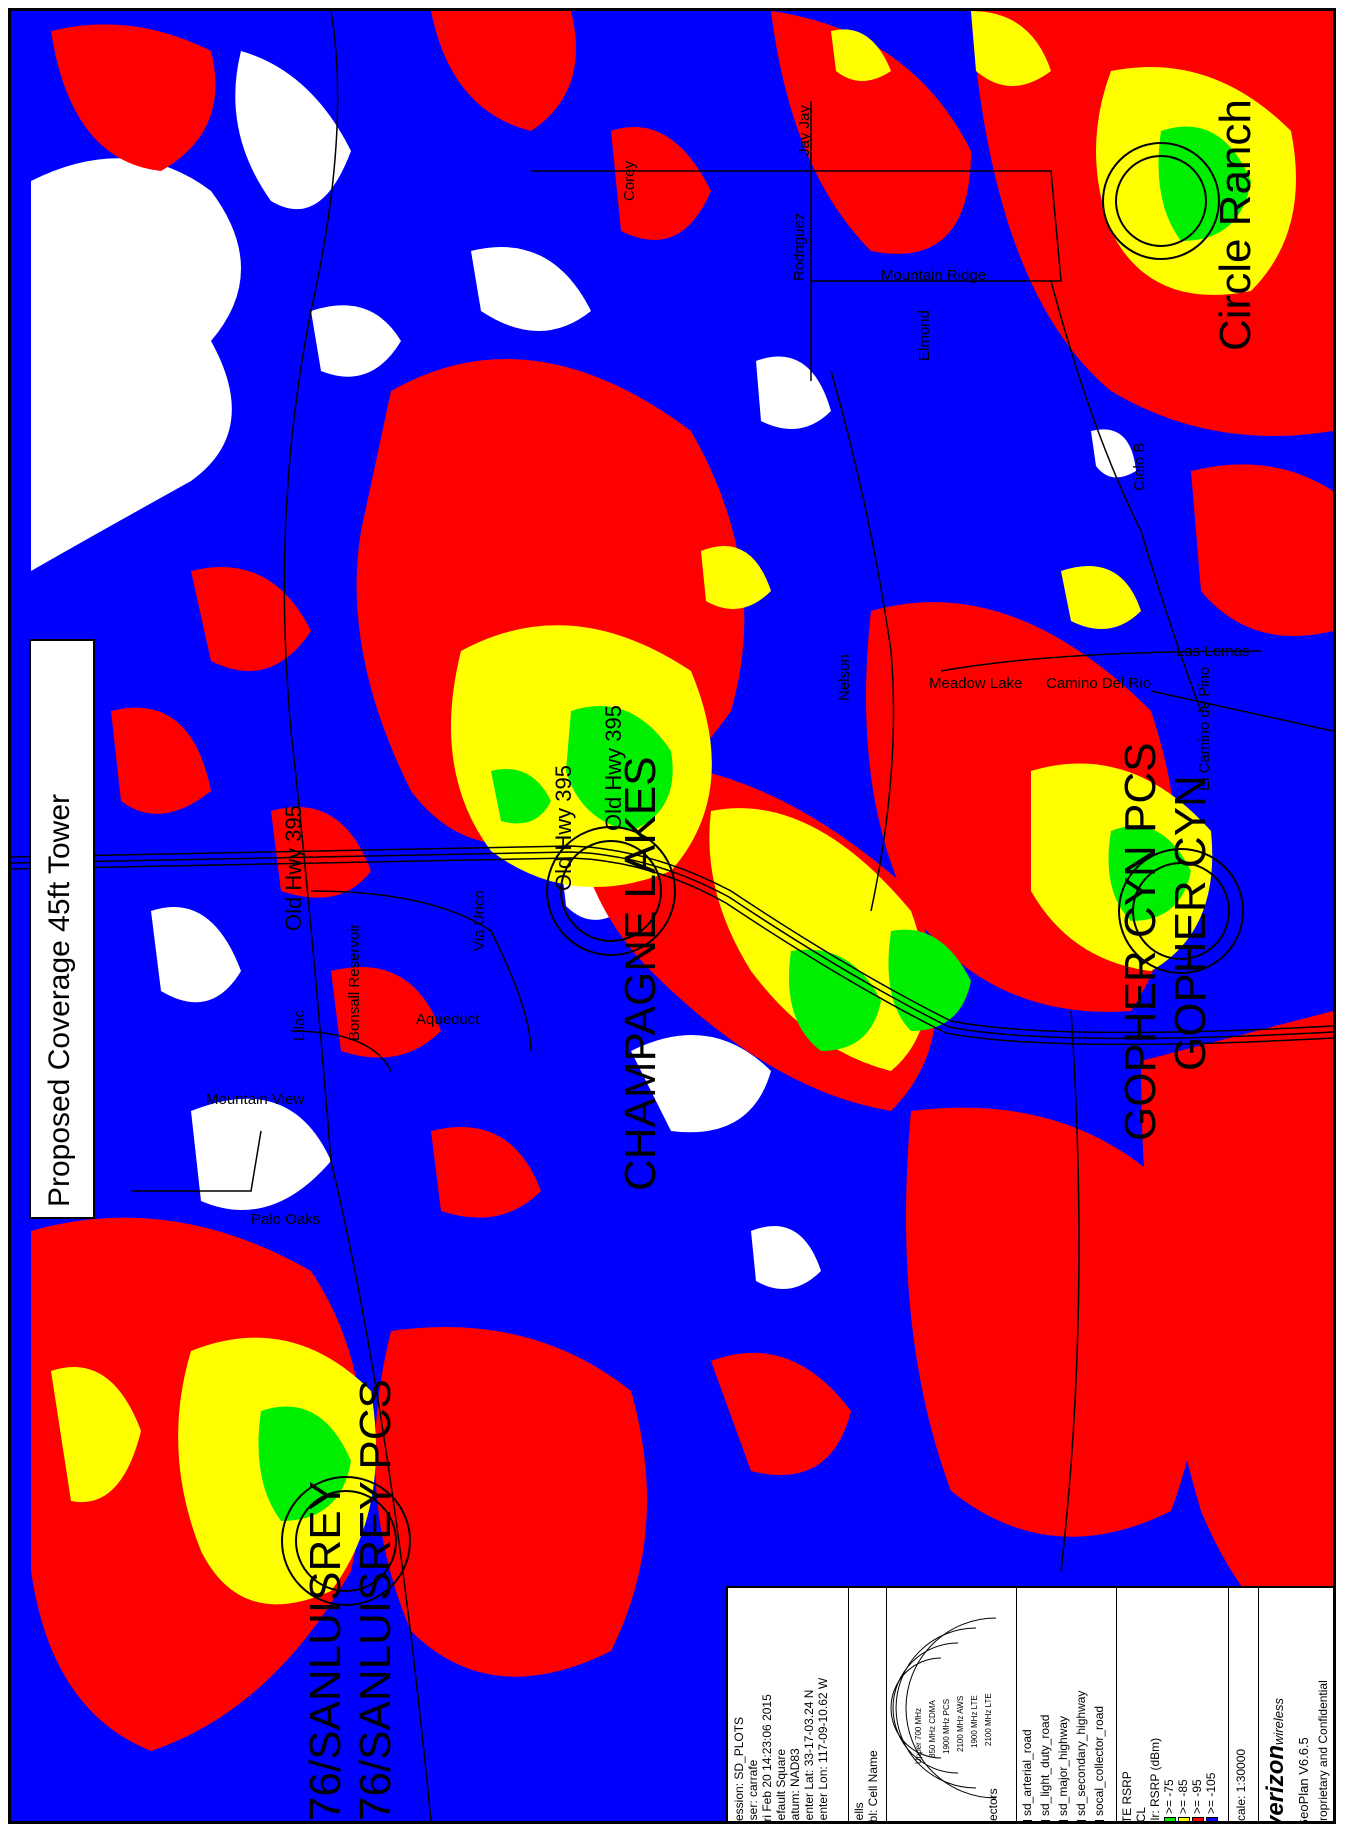 This screenshot has width=1347, height=1834. Describe the element at coordinates (1204, 728) in the screenshot. I see `road-label-el-camino-de-pino: El Camino de Pino` at that location.